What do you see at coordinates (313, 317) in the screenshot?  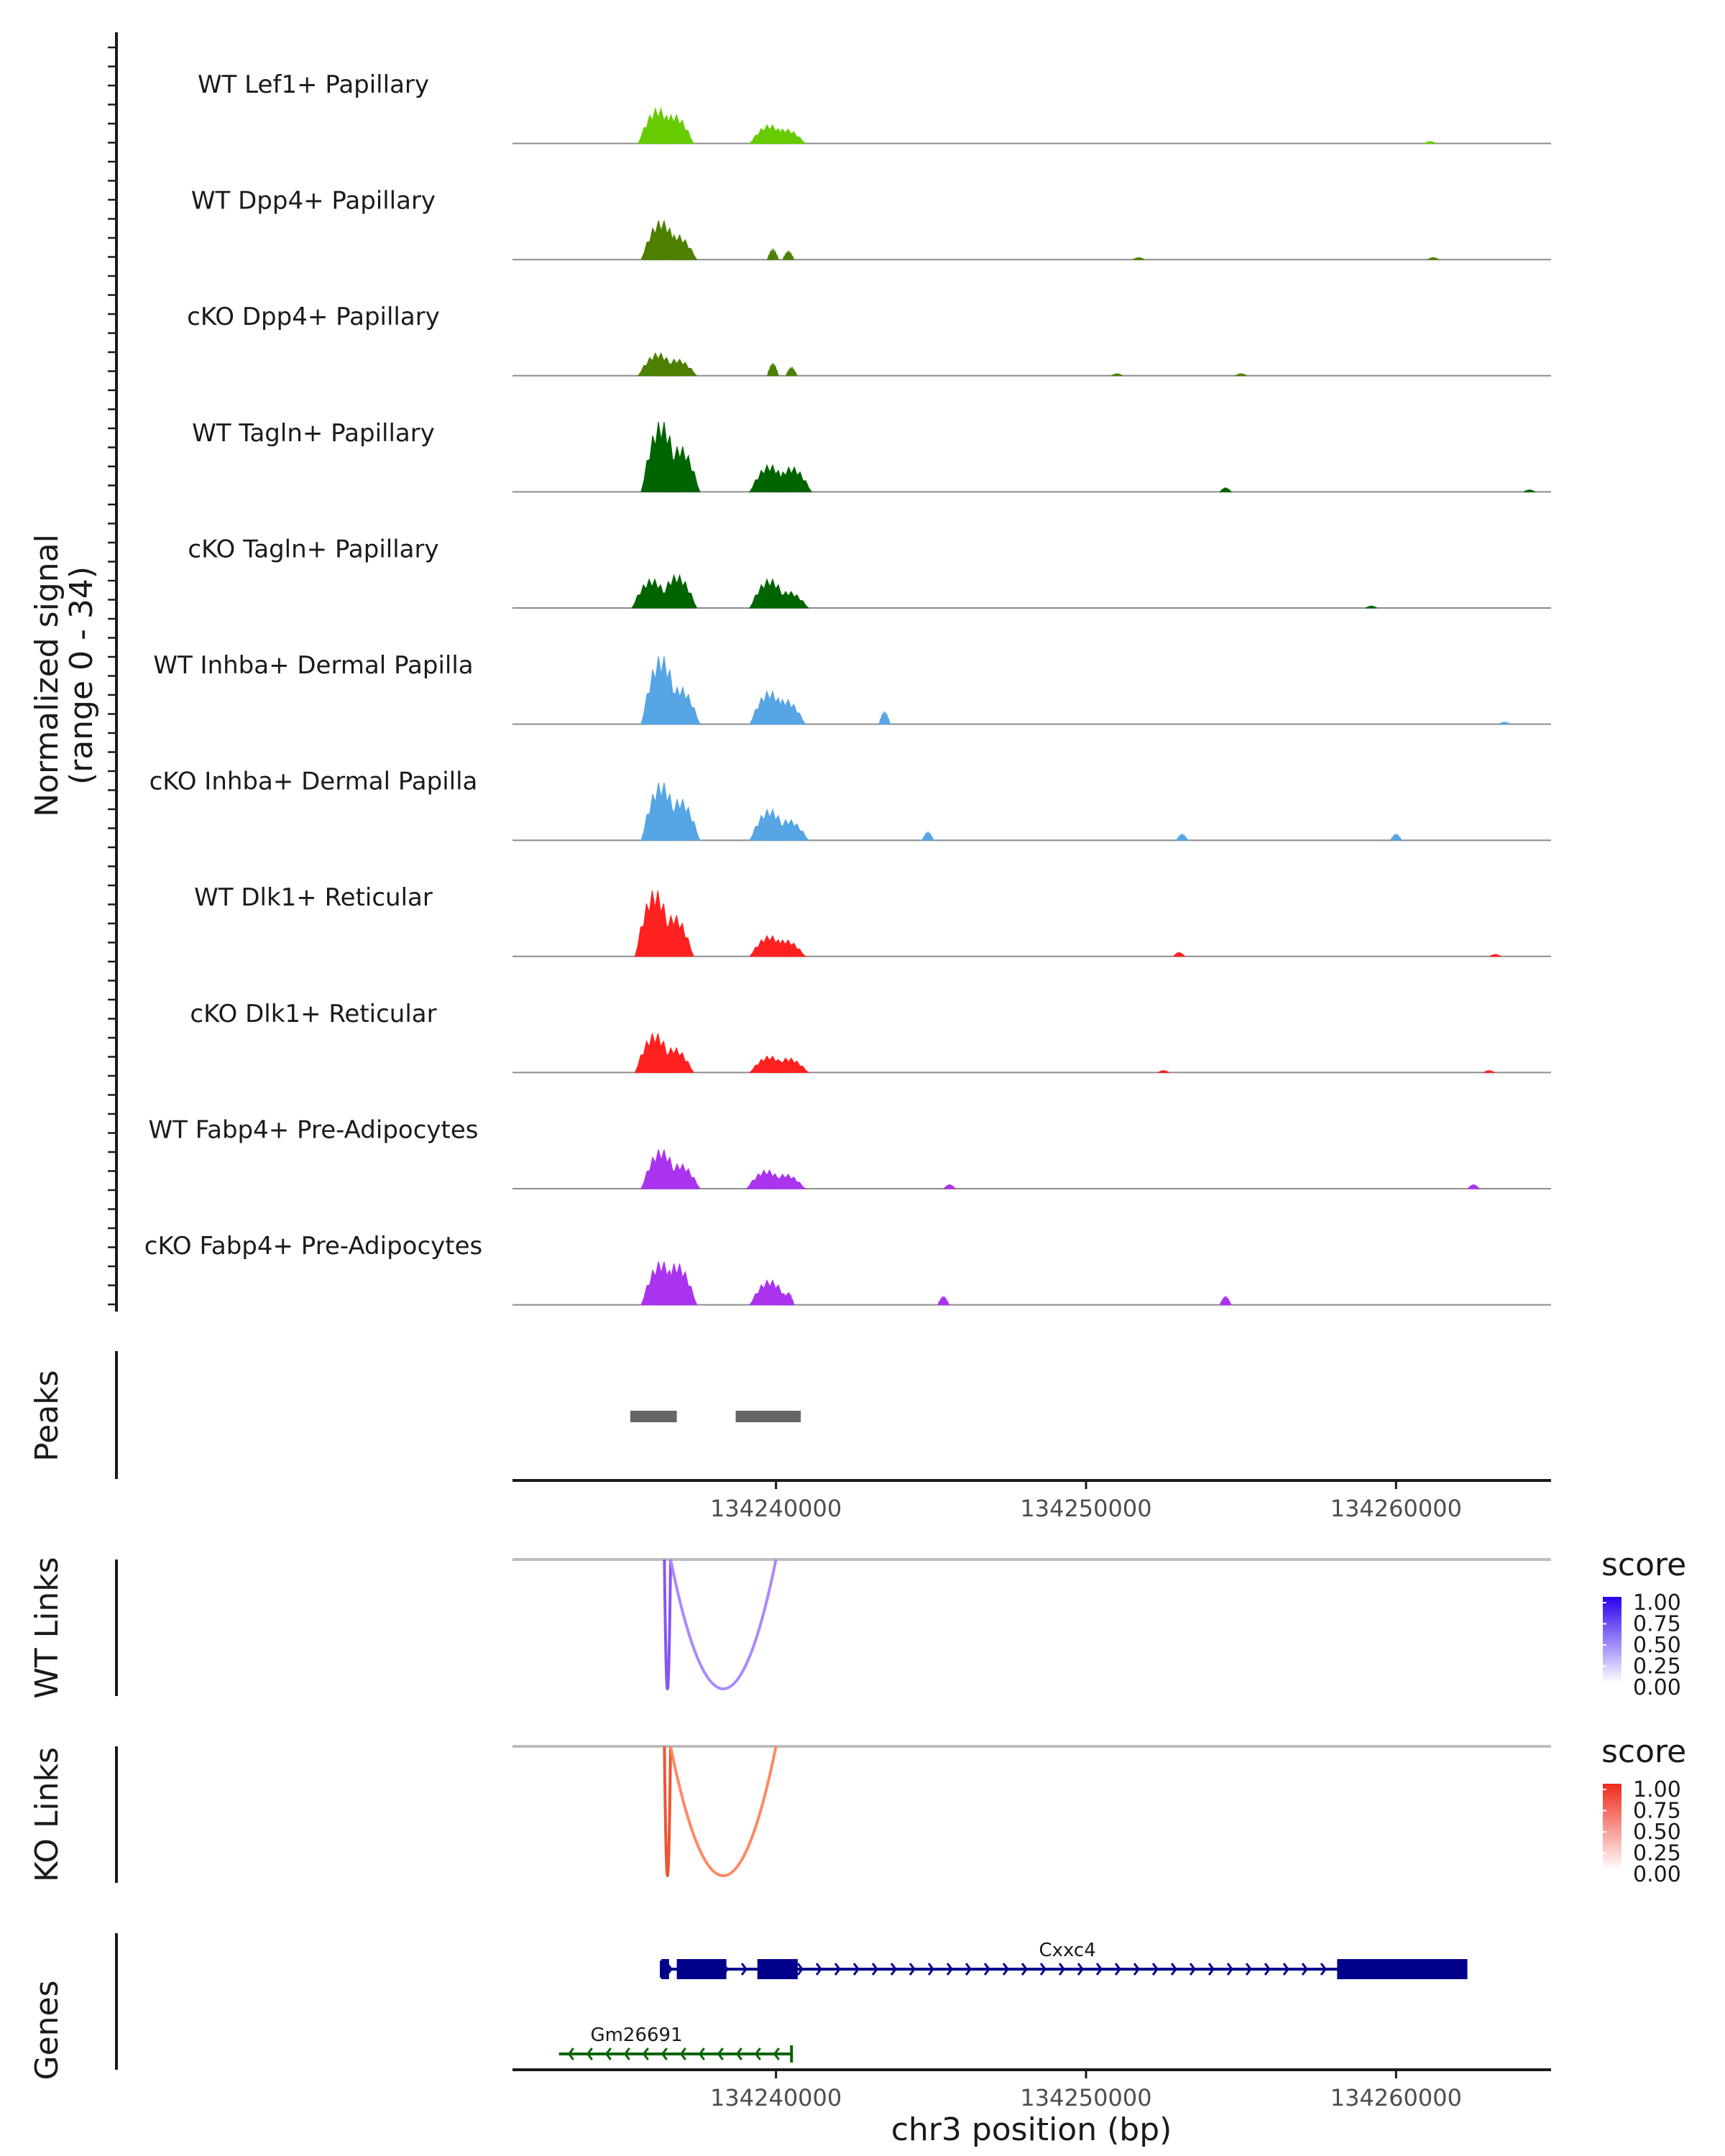 I see `track-label: cKO Dpp4+ Papillary` at bounding box center [313, 317].